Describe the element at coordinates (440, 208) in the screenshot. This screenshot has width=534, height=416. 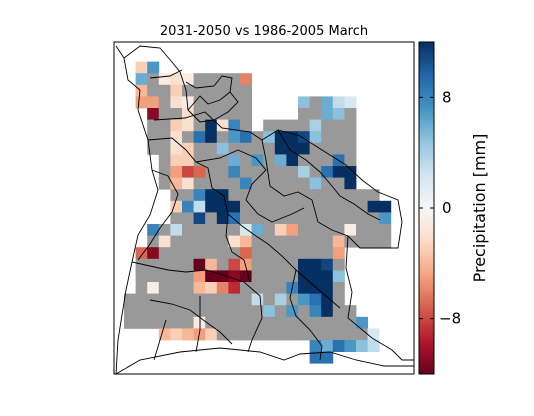
I see `colorbar-ticks: 8 0 −8` at that location.